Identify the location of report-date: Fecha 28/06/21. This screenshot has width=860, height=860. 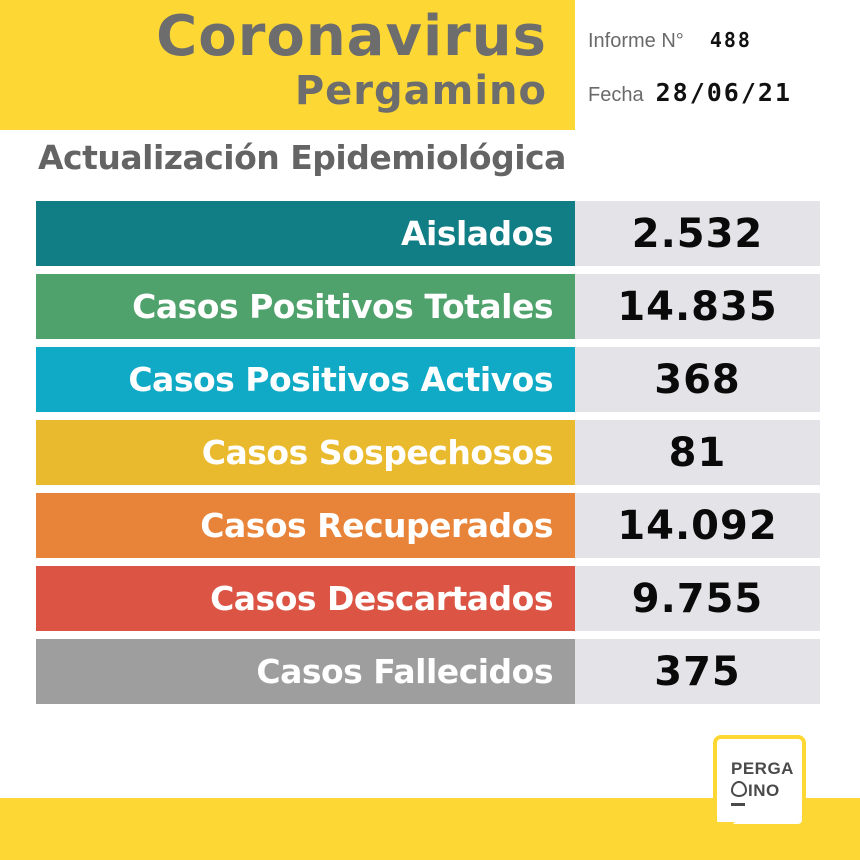
(690, 92).